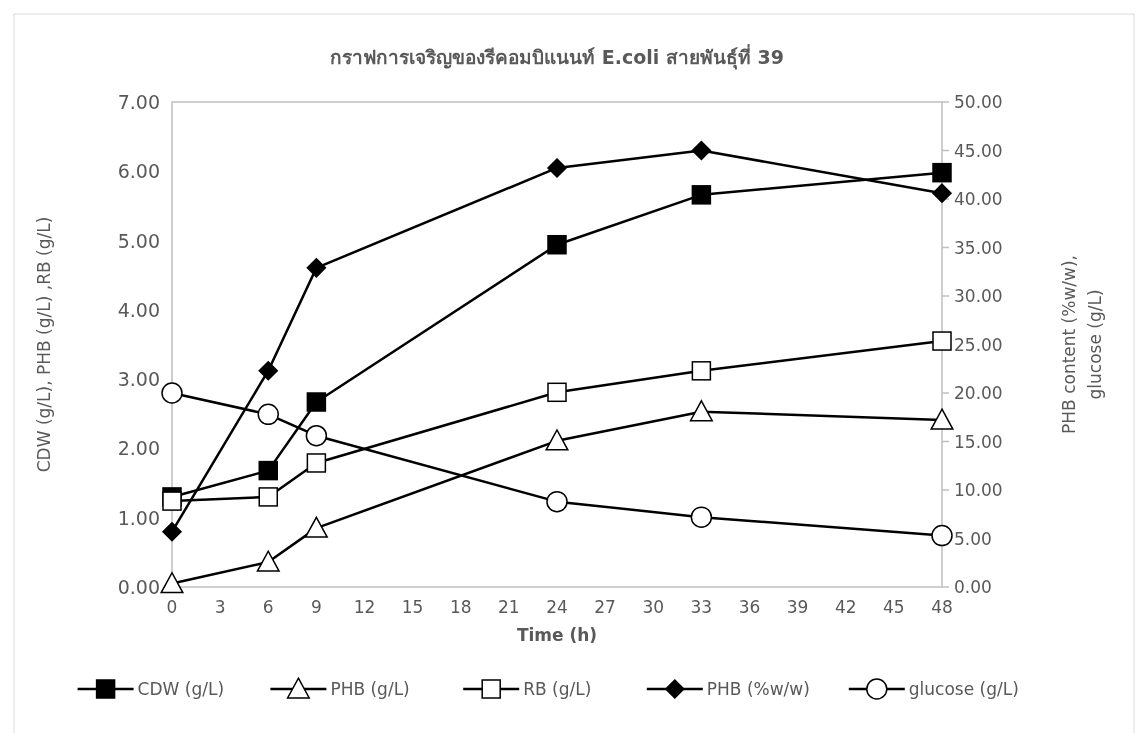 This screenshot has height=733, width=1136. What do you see at coordinates (509, 607) in the screenshot?
I see `x-tick-label: 21` at bounding box center [509, 607].